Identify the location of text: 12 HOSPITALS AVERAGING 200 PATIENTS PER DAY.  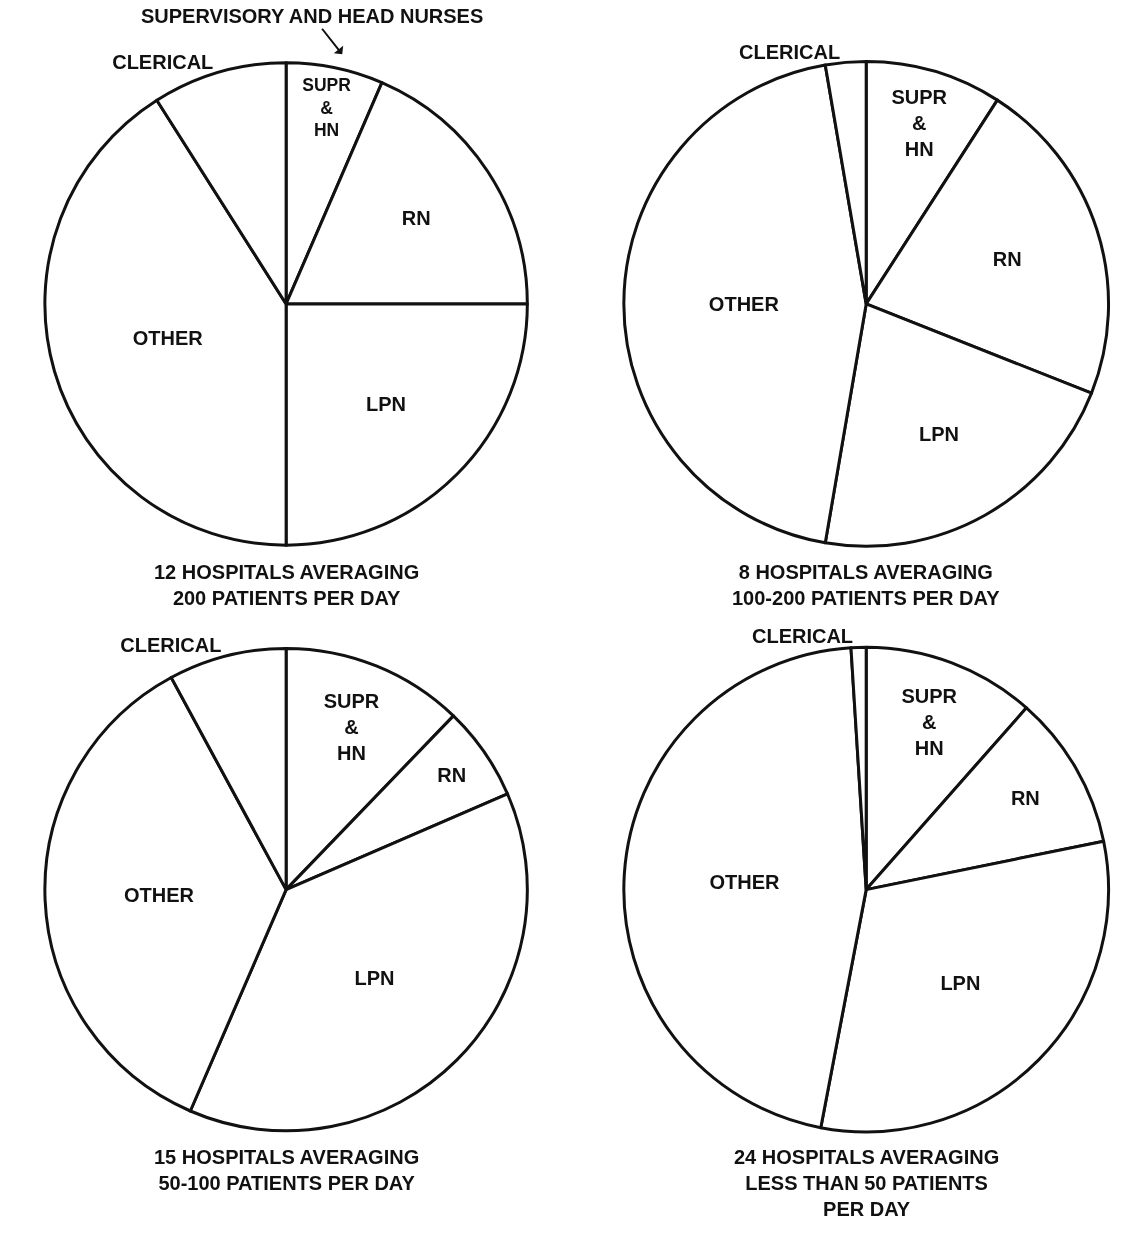
(287, 585).